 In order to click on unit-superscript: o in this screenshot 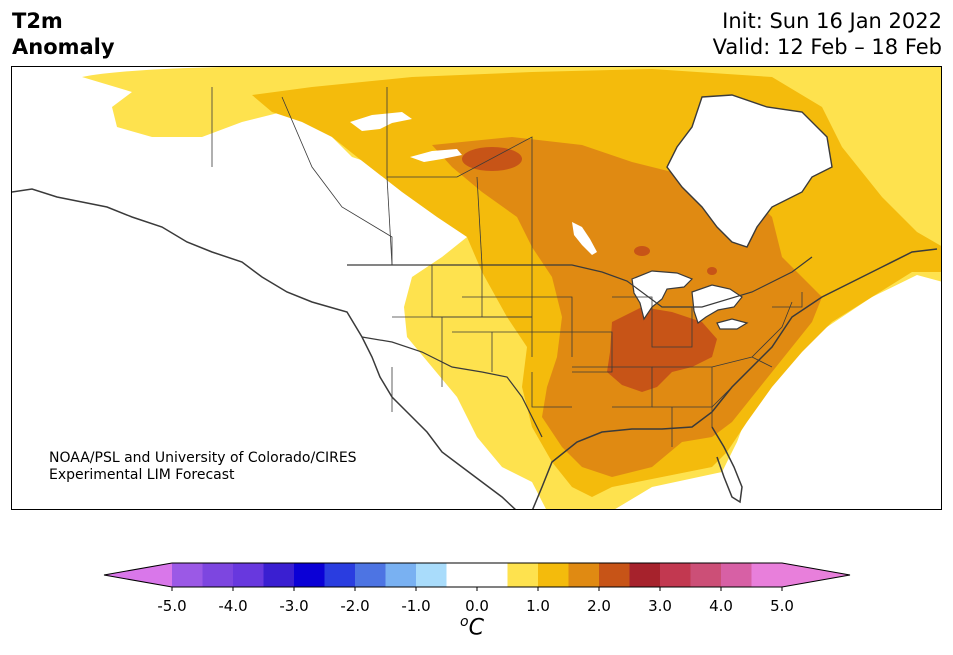, I will do `click(464, 622)`.